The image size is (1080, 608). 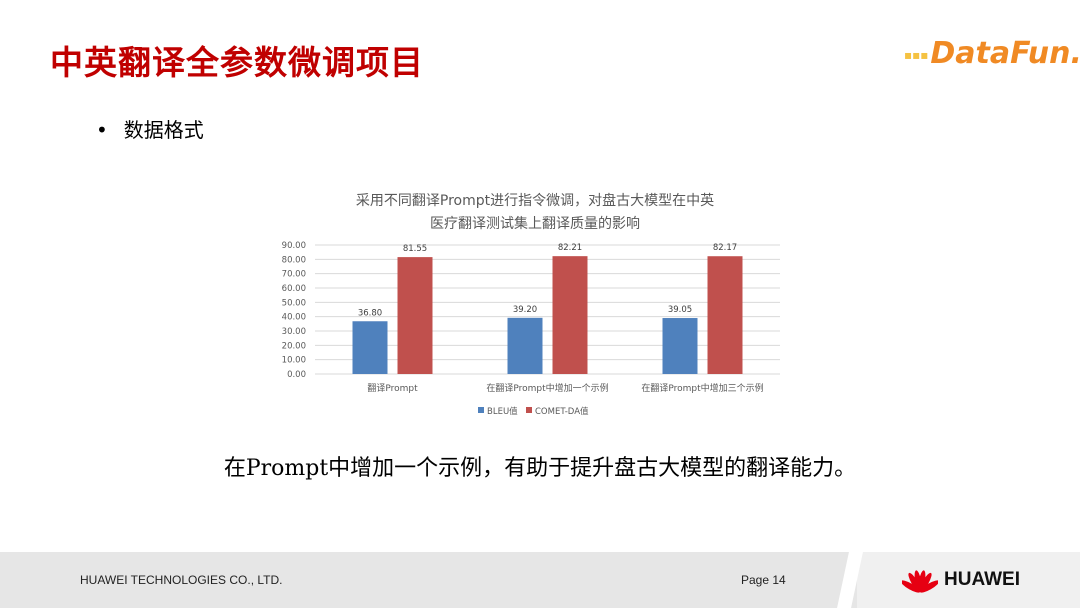 I want to click on data-label: 82.17, so click(x=725, y=248).